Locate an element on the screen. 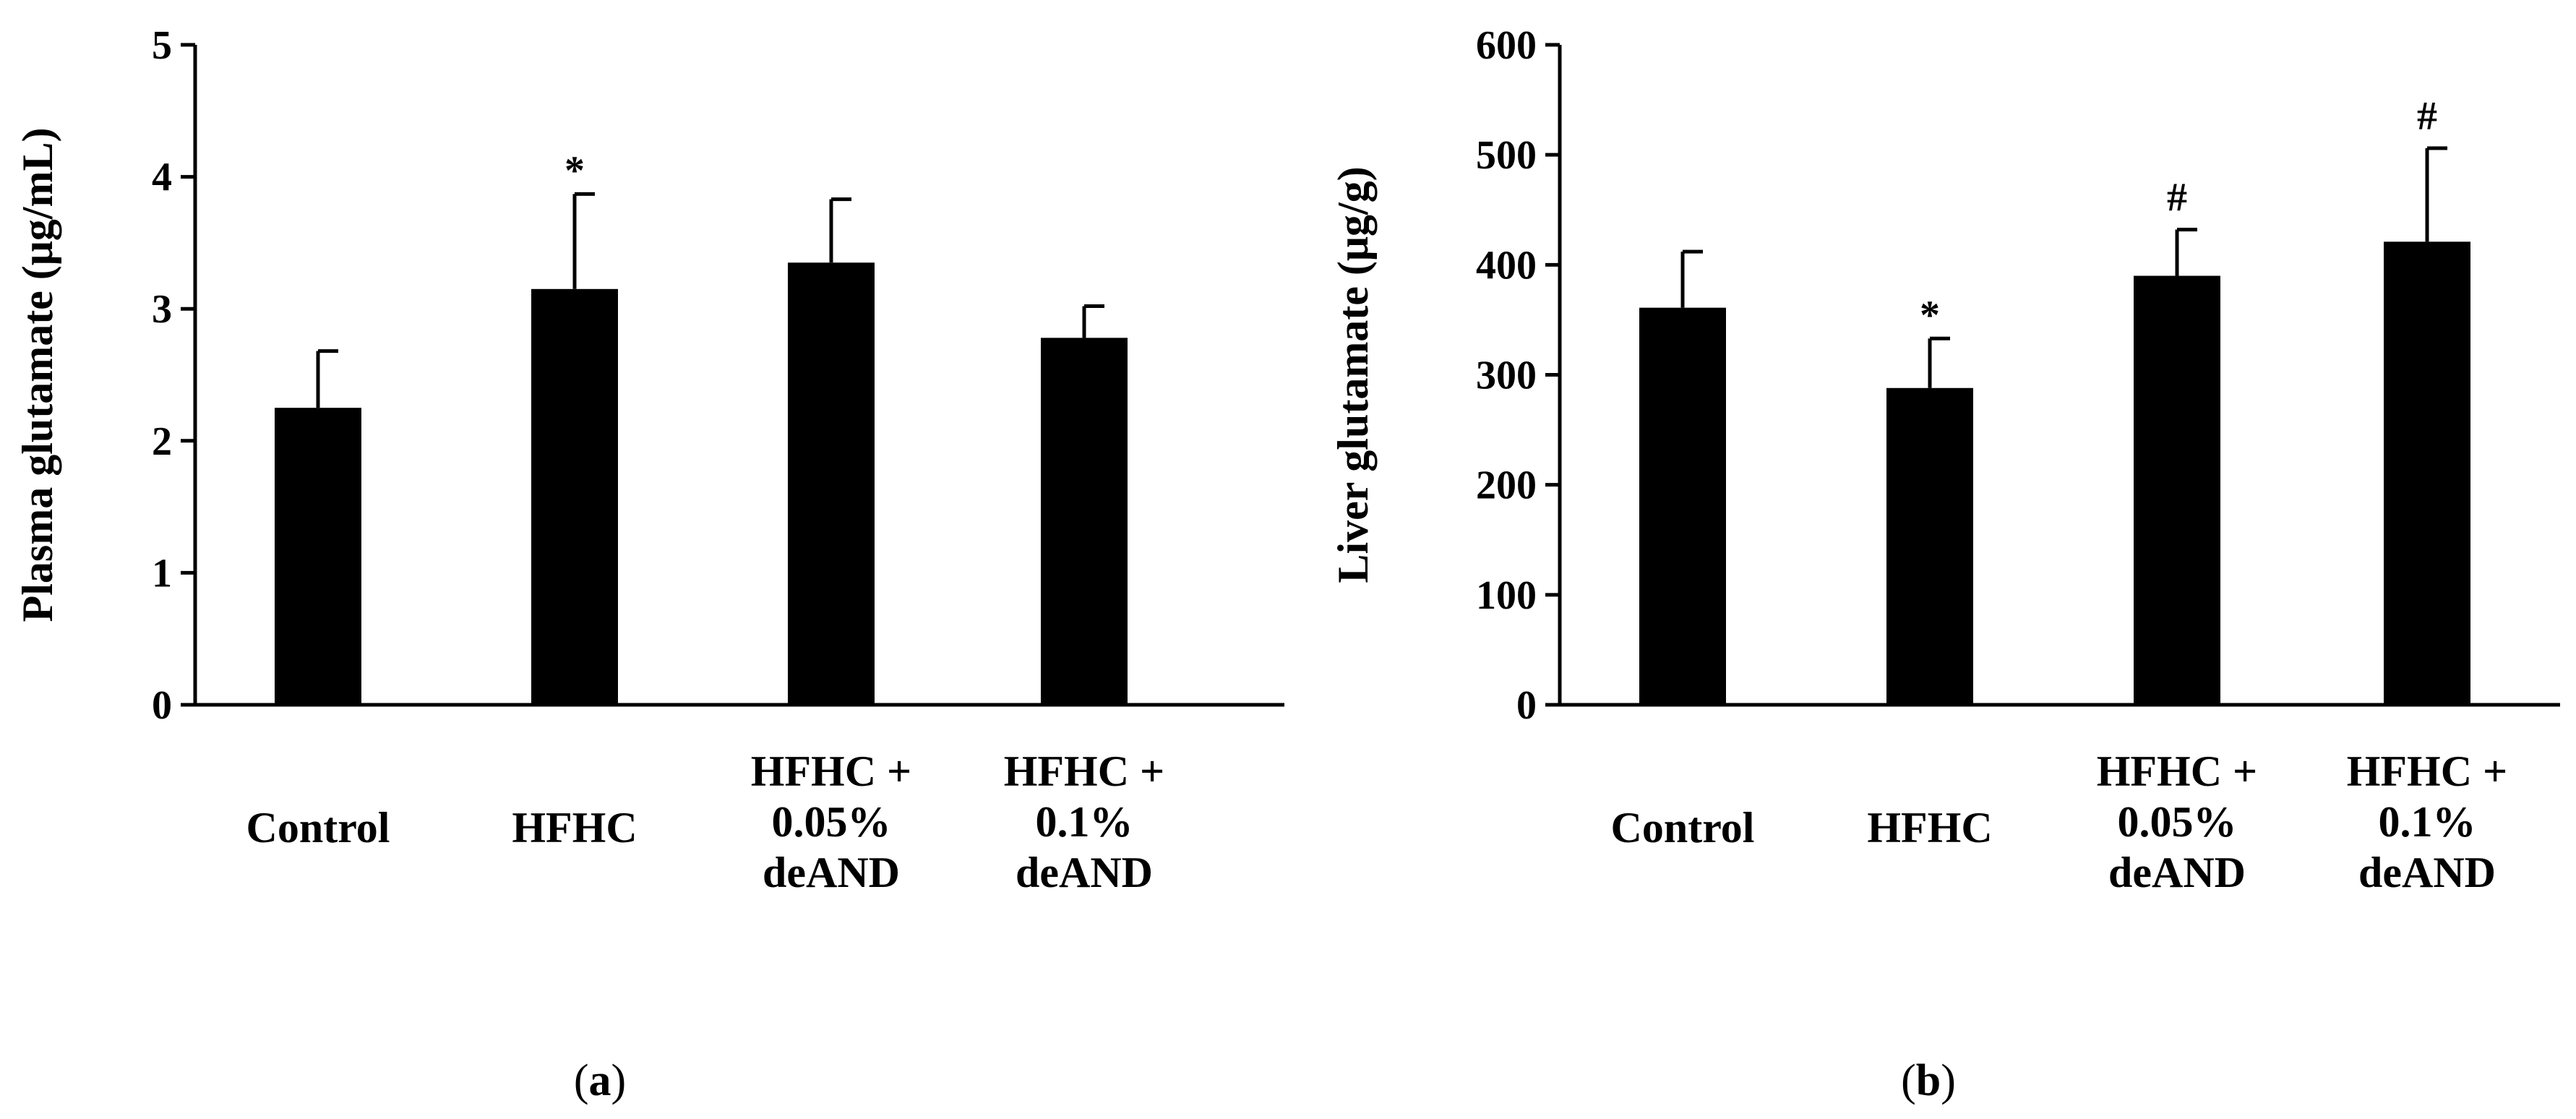  y-tick-label: 2 is located at coordinates (162, 441).